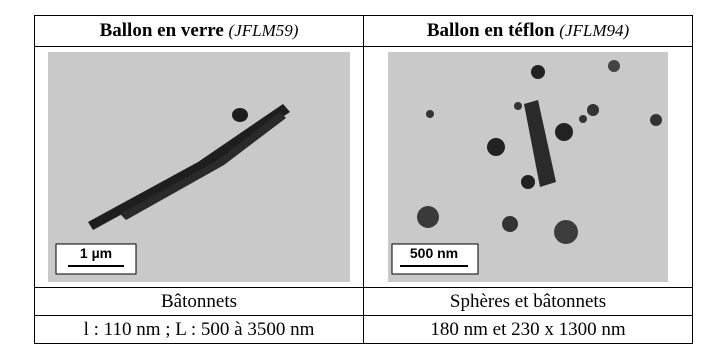 The height and width of the screenshot is (347, 704). Describe the element at coordinates (434, 253) in the screenshot. I see `scale-label: 500 nm` at that location.